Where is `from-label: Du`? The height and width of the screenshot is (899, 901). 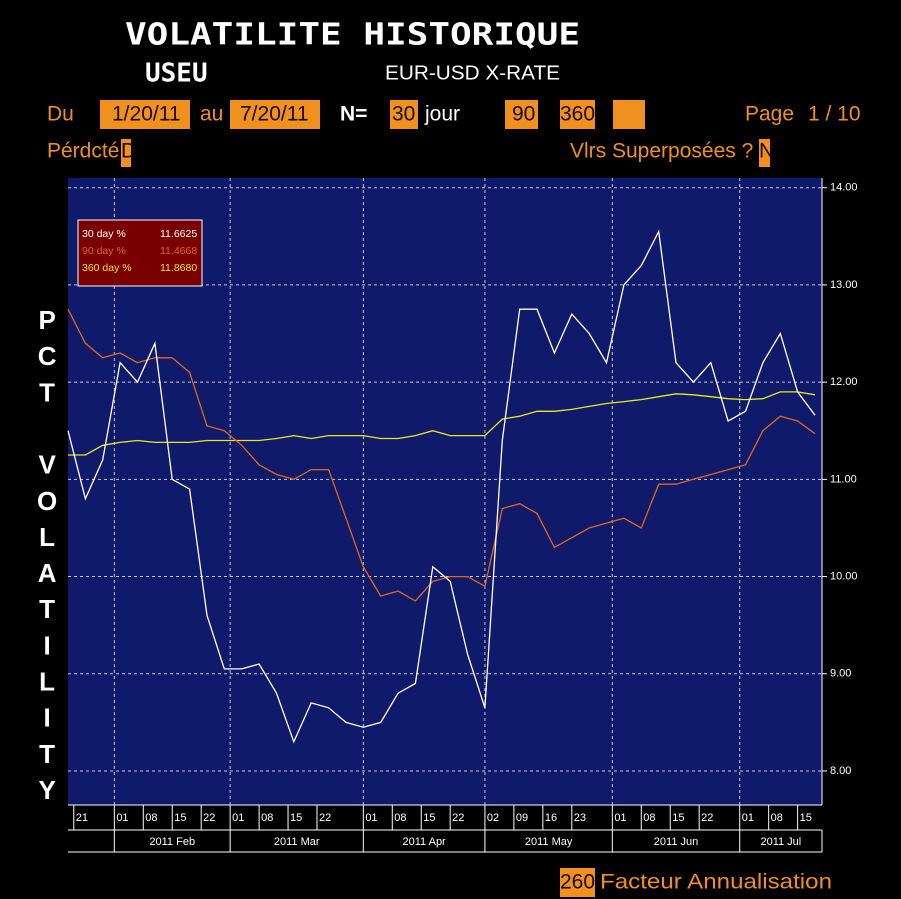
from-label: Du is located at coordinates (60, 114).